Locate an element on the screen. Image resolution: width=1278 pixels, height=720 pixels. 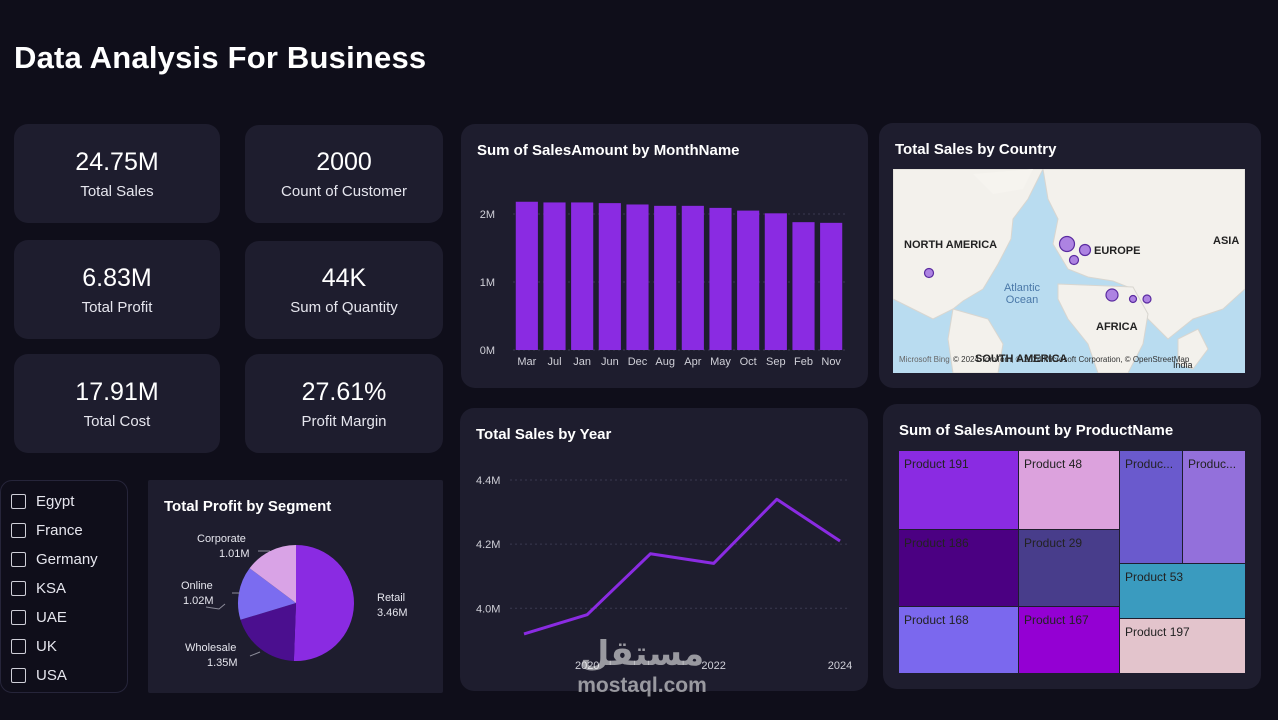
slicer-item-uk: UK is located at coordinates (64, 646).